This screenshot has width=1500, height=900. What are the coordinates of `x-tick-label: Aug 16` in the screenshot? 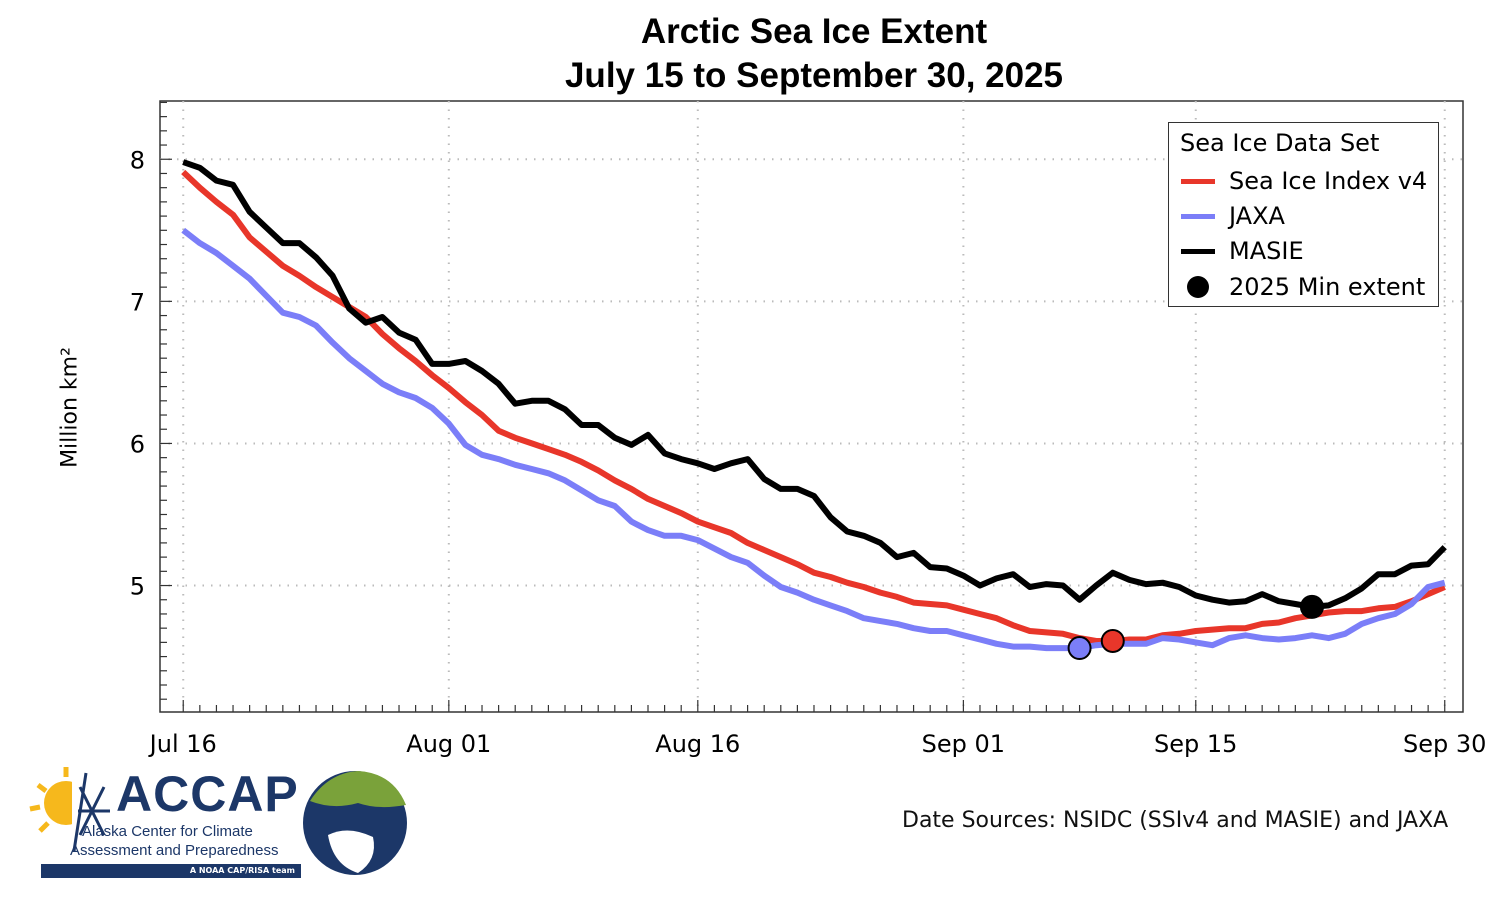 It's located at (697, 744).